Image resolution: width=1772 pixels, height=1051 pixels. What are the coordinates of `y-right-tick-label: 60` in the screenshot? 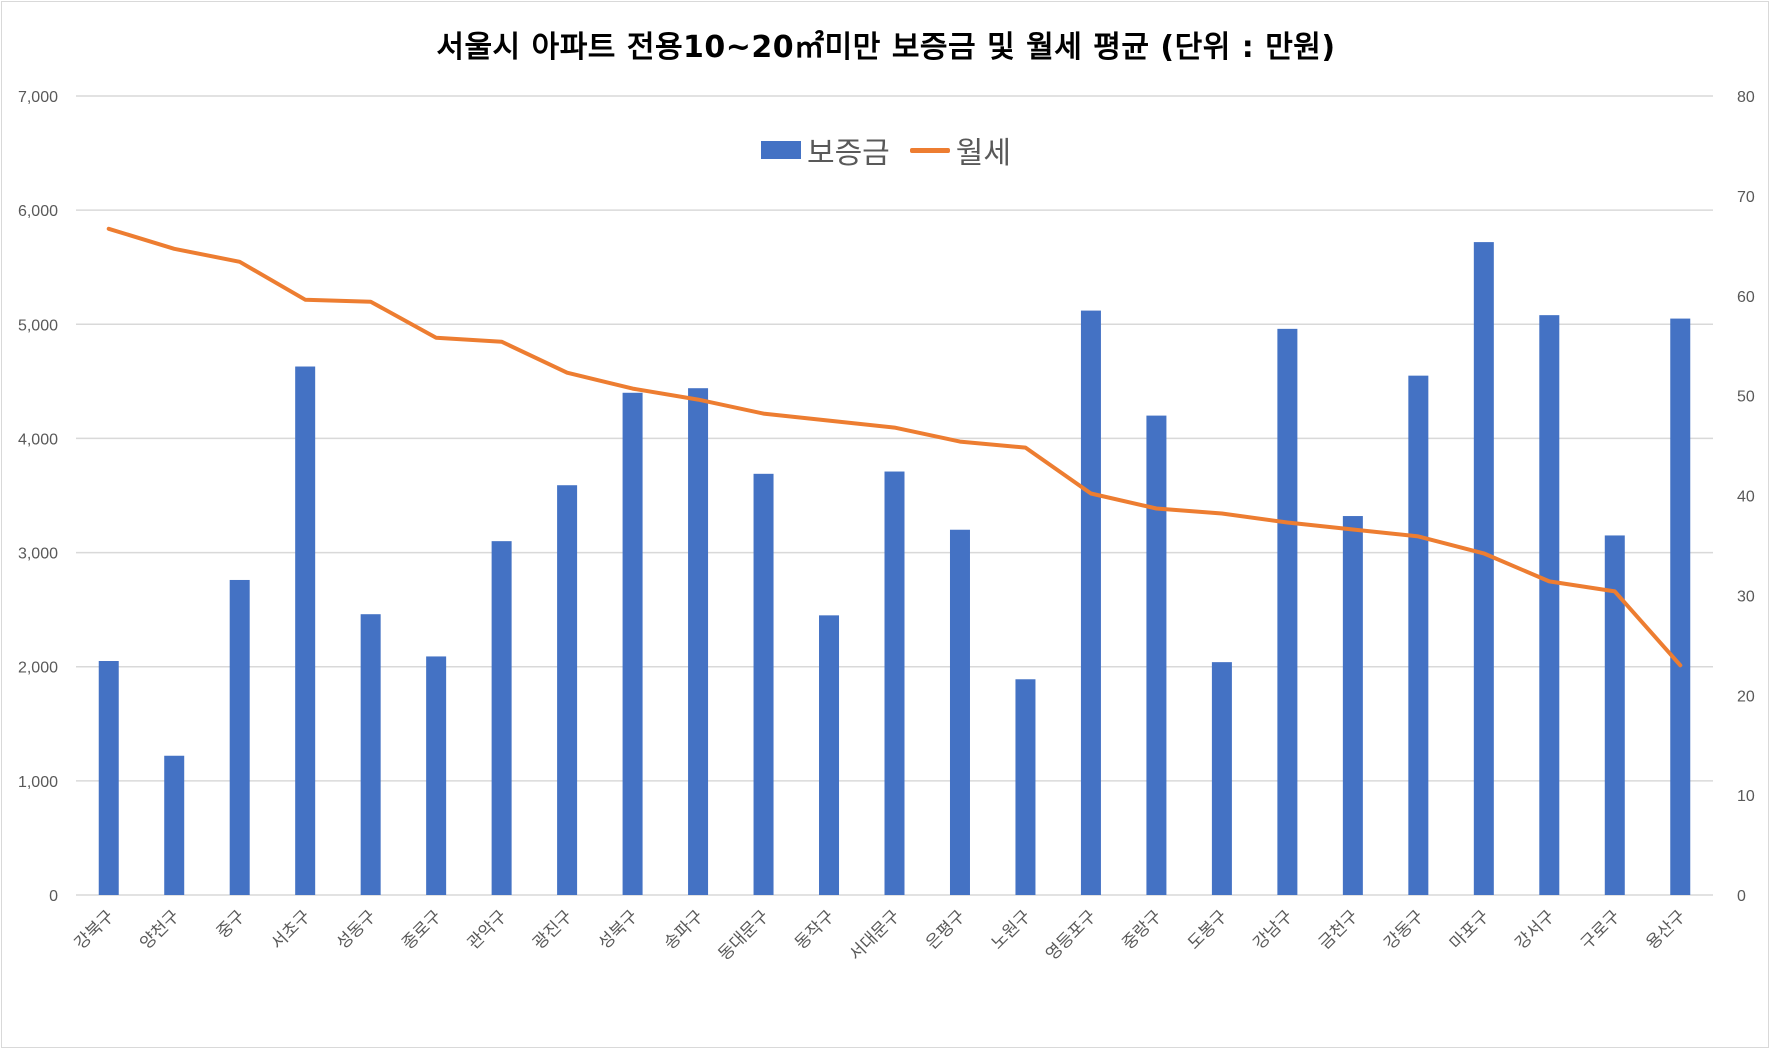 It's located at (1746, 297).